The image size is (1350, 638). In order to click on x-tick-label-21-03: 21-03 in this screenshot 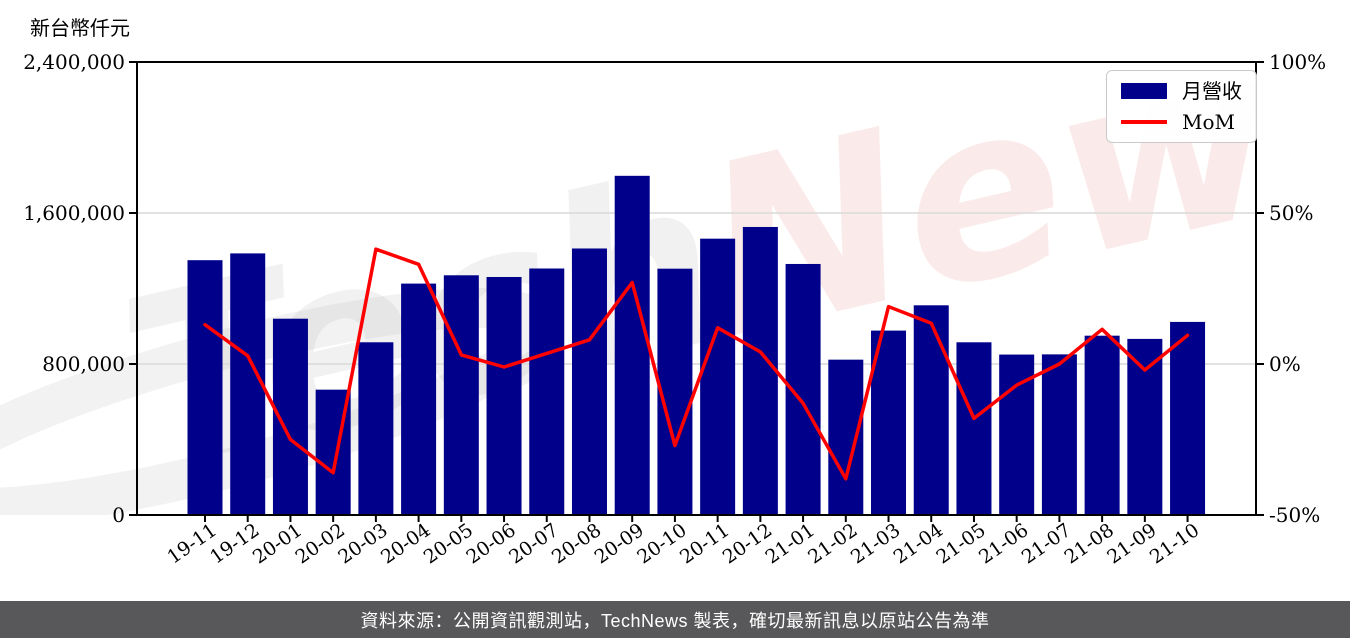, I will do `click(875, 543)`.